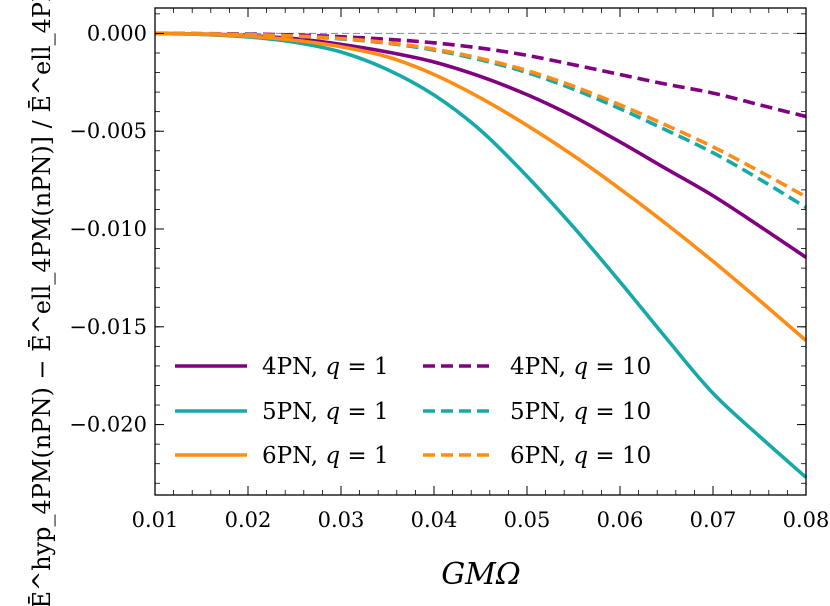 This screenshot has width=830, height=606. What do you see at coordinates (713, 520) in the screenshot?
I see `x-tick-label: 0.07` at bounding box center [713, 520].